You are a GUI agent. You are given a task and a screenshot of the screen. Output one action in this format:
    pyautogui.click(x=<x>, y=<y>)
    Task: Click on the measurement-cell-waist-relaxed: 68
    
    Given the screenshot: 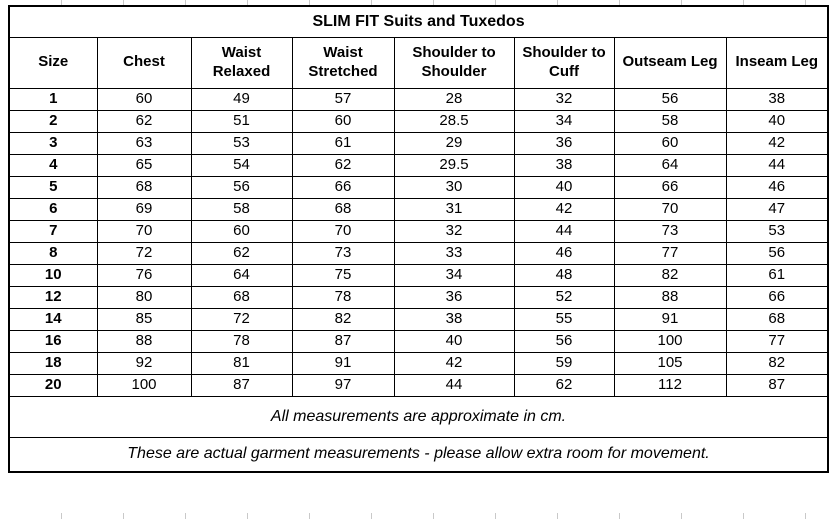 What is the action you would take?
    pyautogui.click(x=241, y=297)
    